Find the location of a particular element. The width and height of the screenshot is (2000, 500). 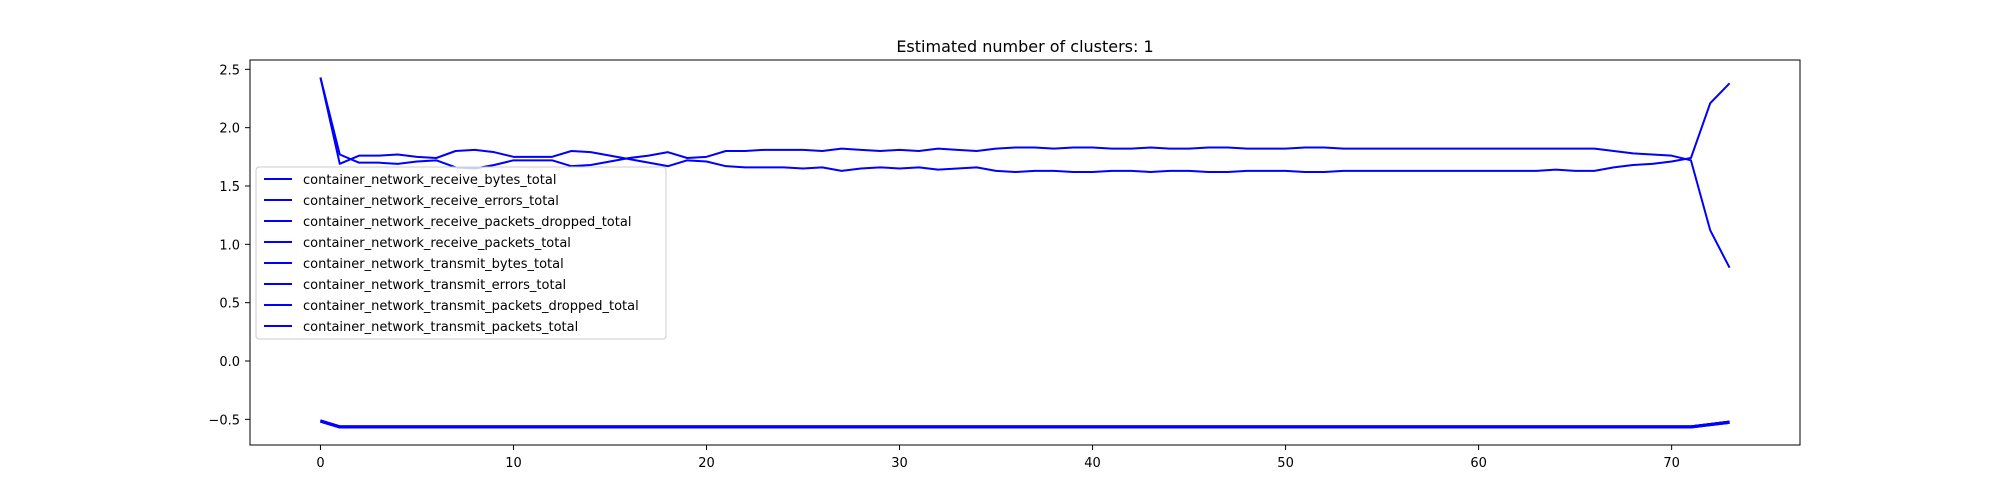

y-axis: −0.5 0.0 0.5 1.0 1.5 2.0 2.5 is located at coordinates (229, 245).